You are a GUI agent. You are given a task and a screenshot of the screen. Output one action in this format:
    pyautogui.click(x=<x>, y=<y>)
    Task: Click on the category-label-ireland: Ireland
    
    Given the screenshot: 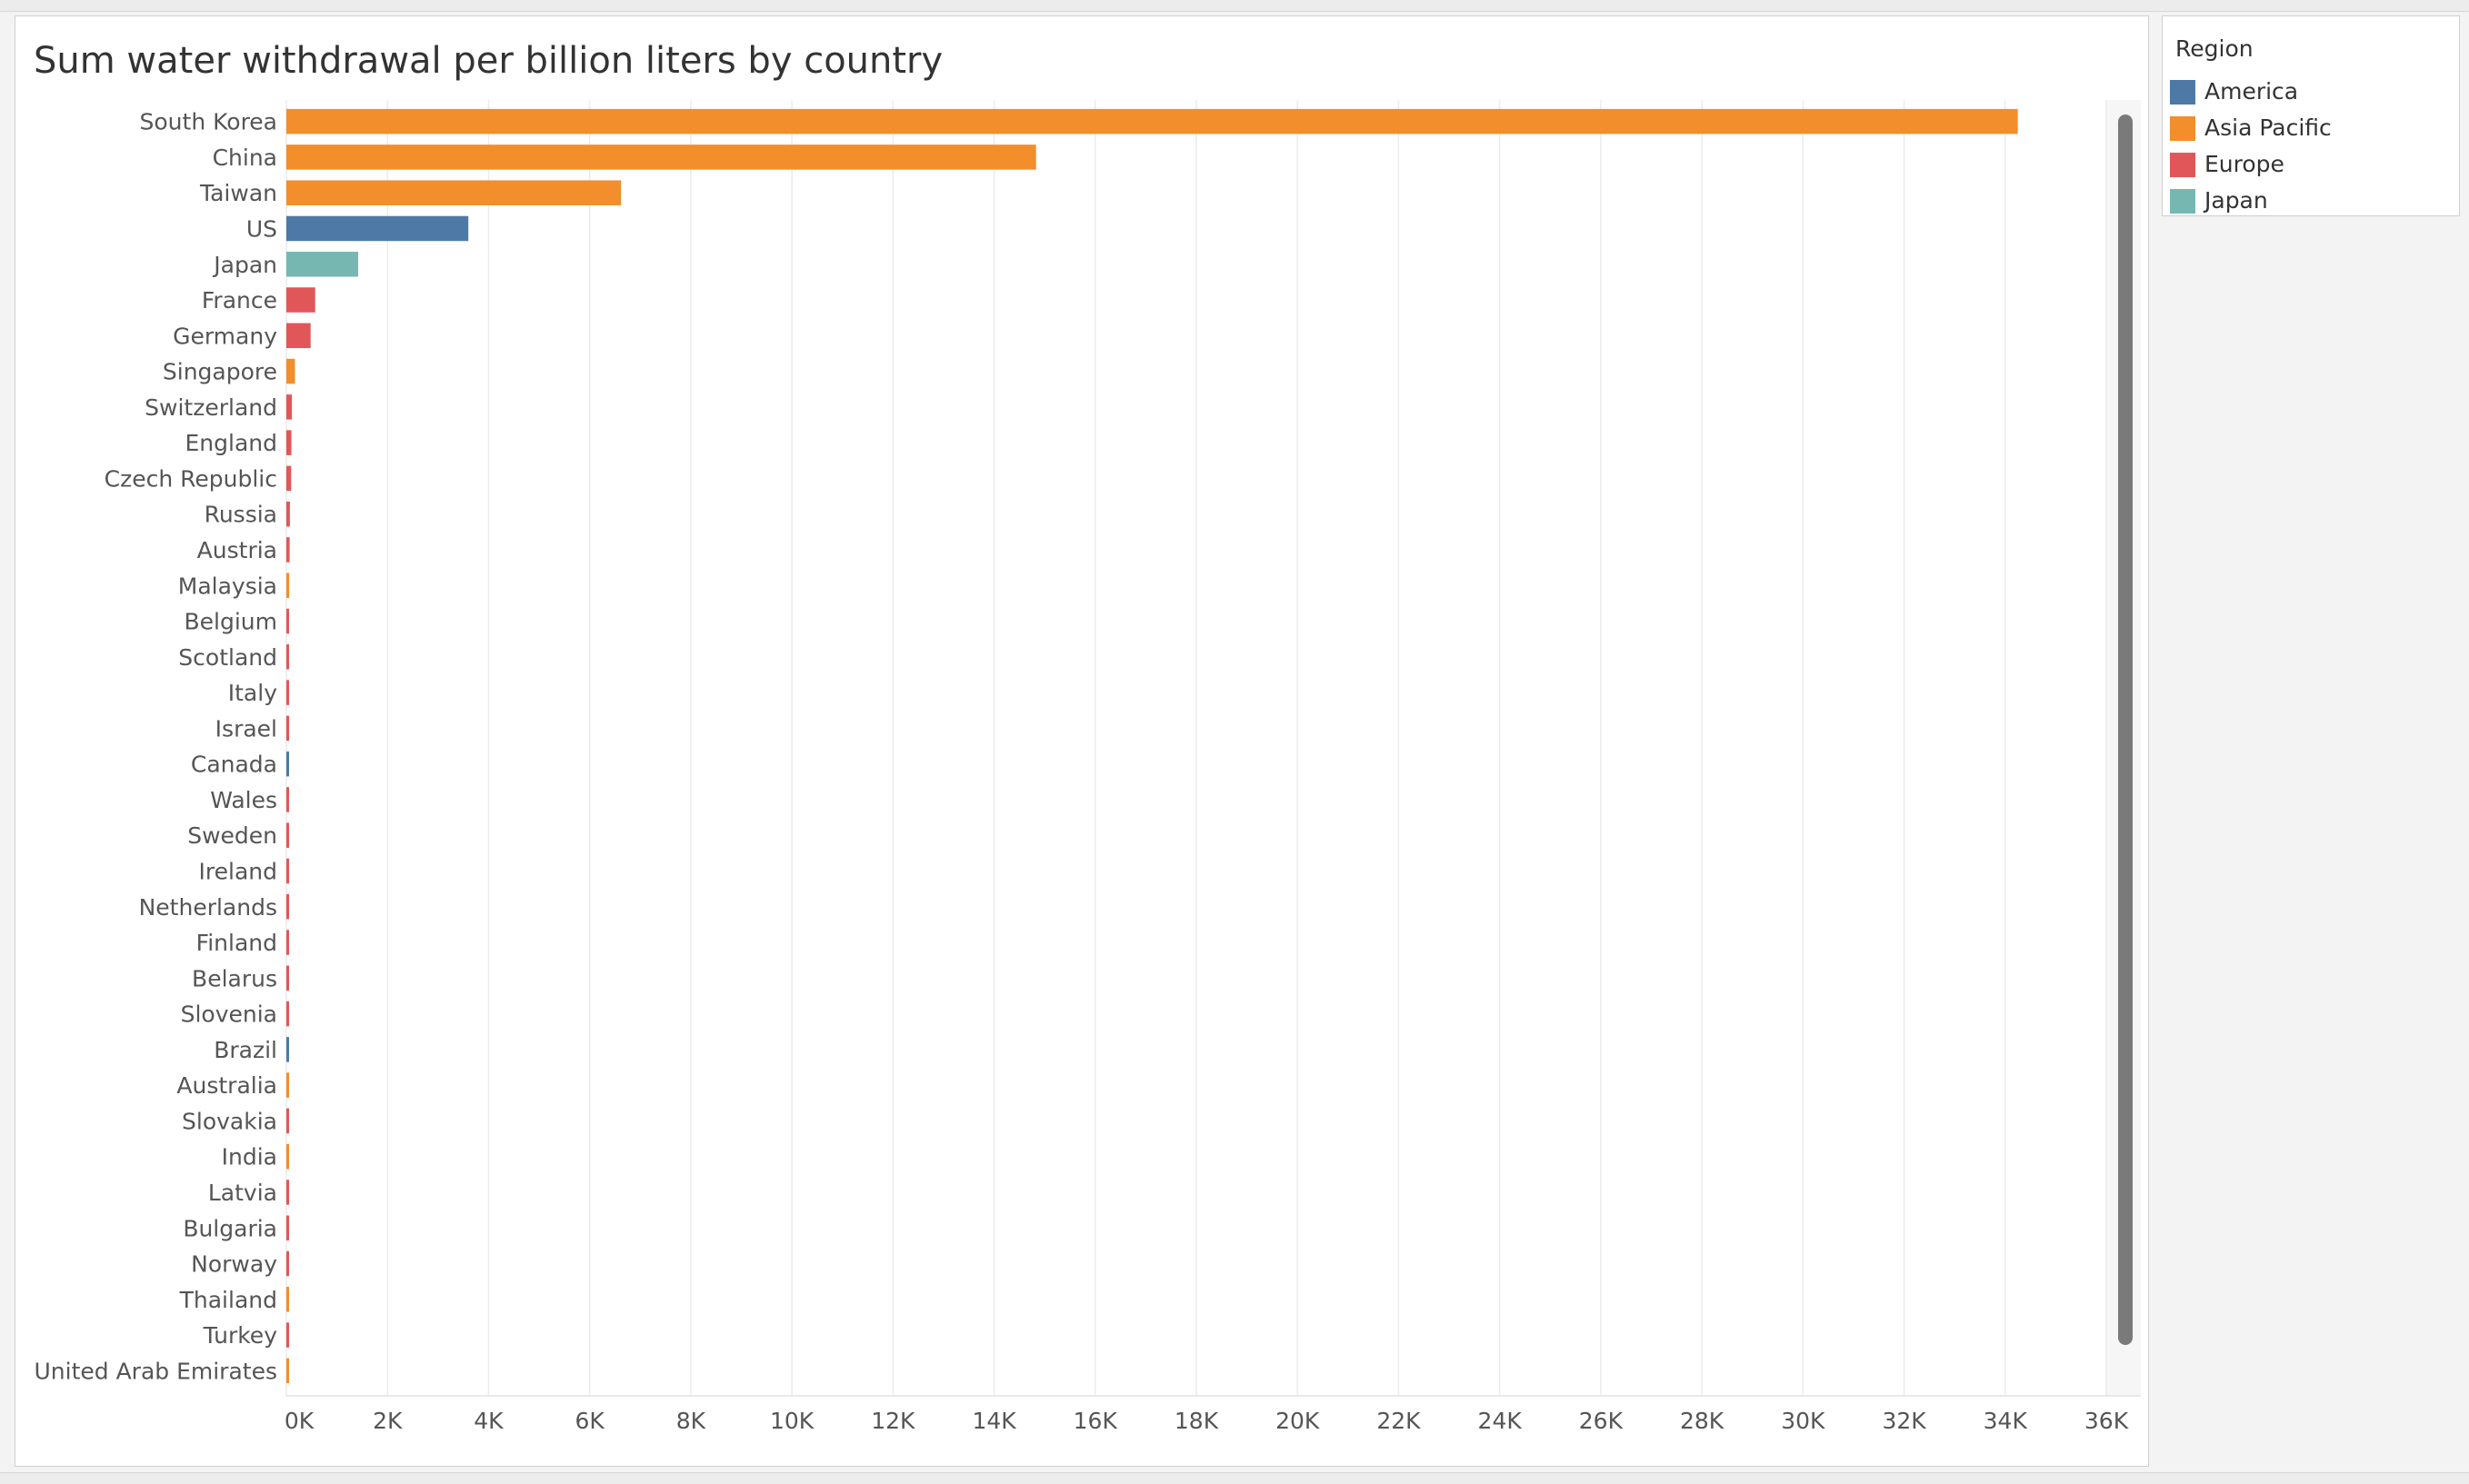 What is the action you would take?
    pyautogui.click(x=238, y=871)
    